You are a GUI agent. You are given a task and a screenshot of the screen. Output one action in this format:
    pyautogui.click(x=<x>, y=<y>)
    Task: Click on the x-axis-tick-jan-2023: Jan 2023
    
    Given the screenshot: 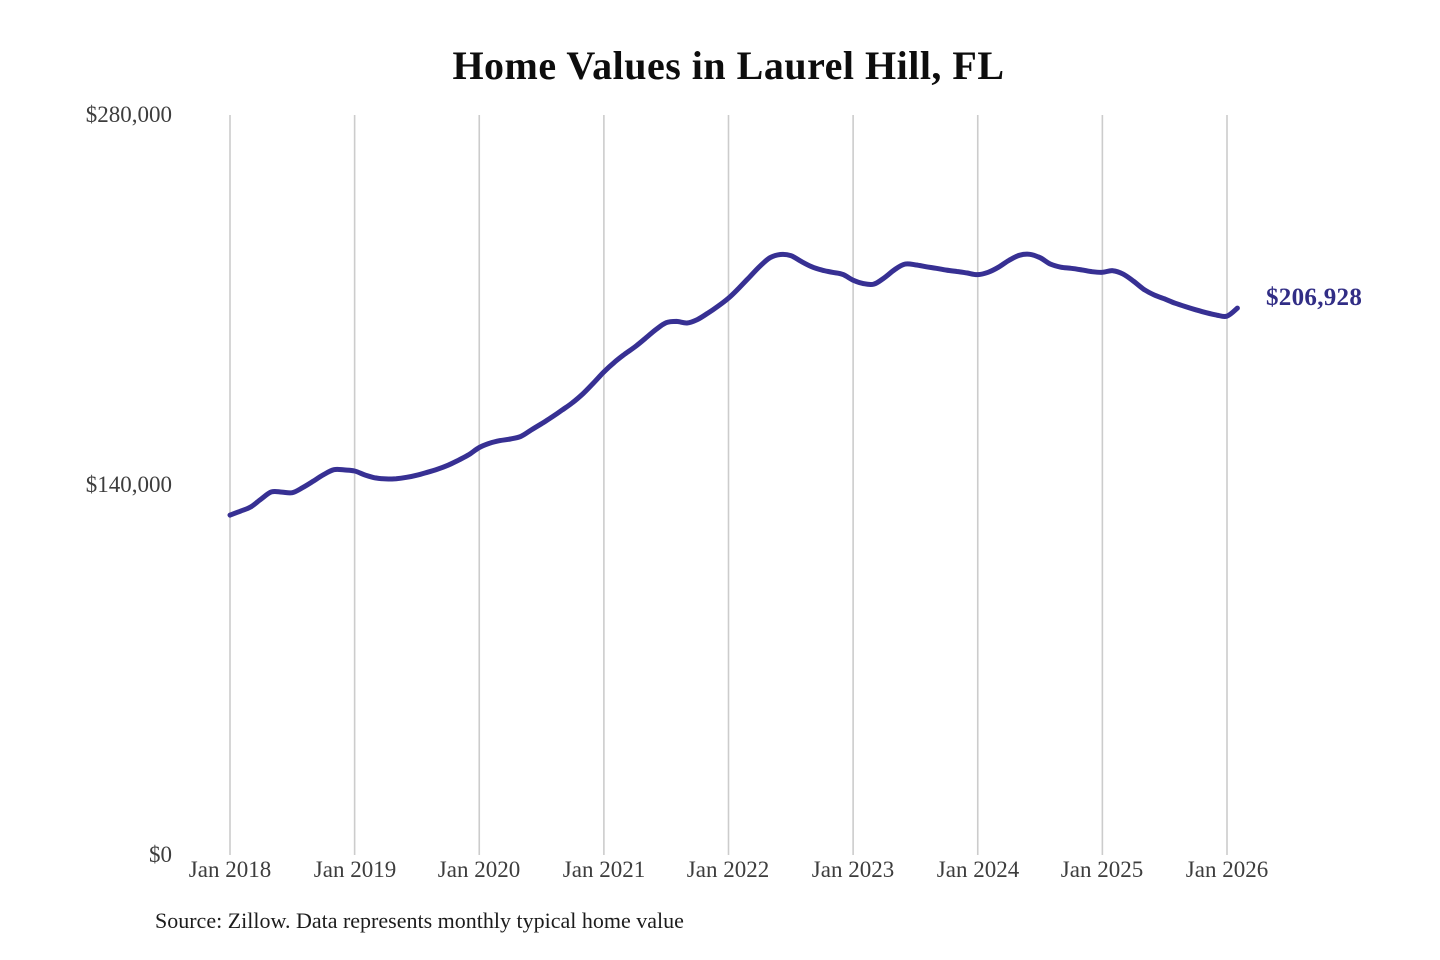 What is the action you would take?
    pyautogui.click(x=853, y=869)
    